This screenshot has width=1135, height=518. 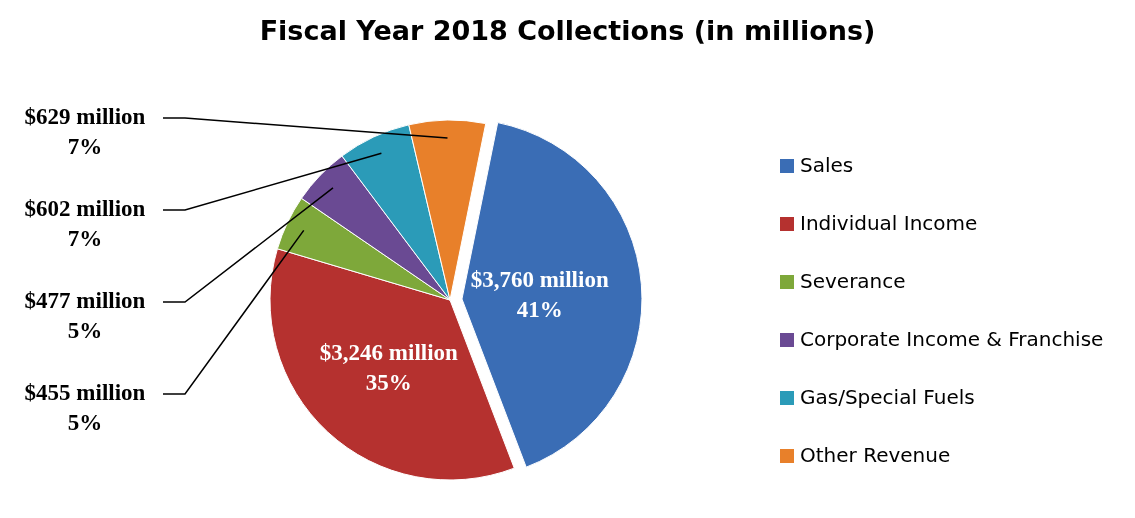 I want to click on legend-label: Corporate Income & Franchise, so click(x=952, y=339).